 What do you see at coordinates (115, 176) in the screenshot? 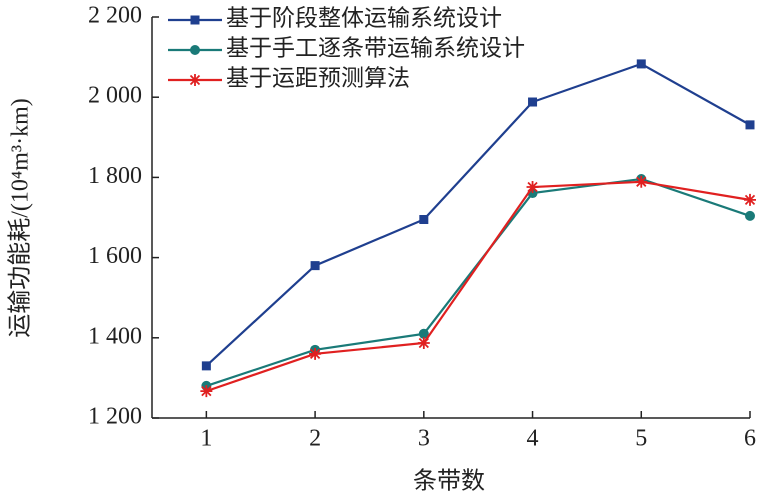
I see `y-tick-label: 1 800` at bounding box center [115, 176].